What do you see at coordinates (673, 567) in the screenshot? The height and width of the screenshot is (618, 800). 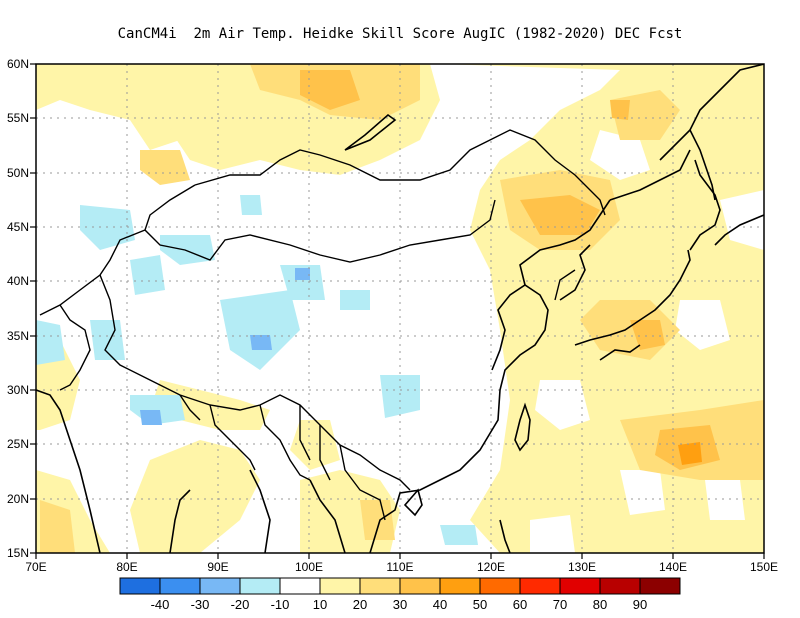 I see `lon-label: 140E` at bounding box center [673, 567].